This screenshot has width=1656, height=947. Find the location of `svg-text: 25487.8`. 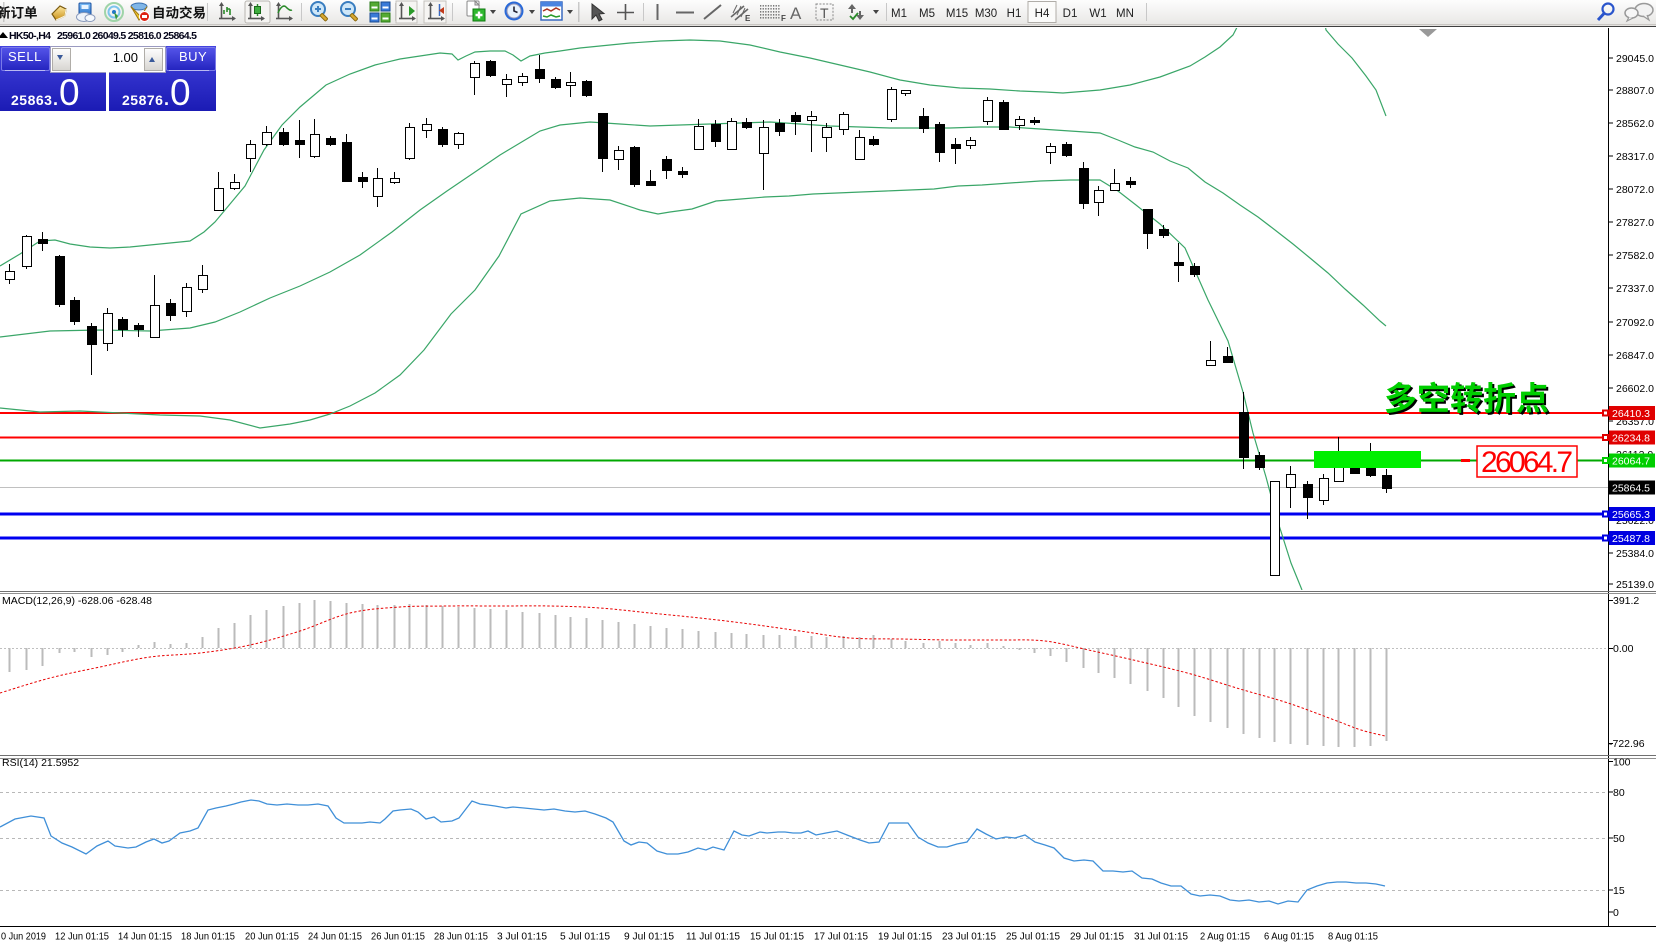

svg-text: 25487.8 is located at coordinates (1631, 539).